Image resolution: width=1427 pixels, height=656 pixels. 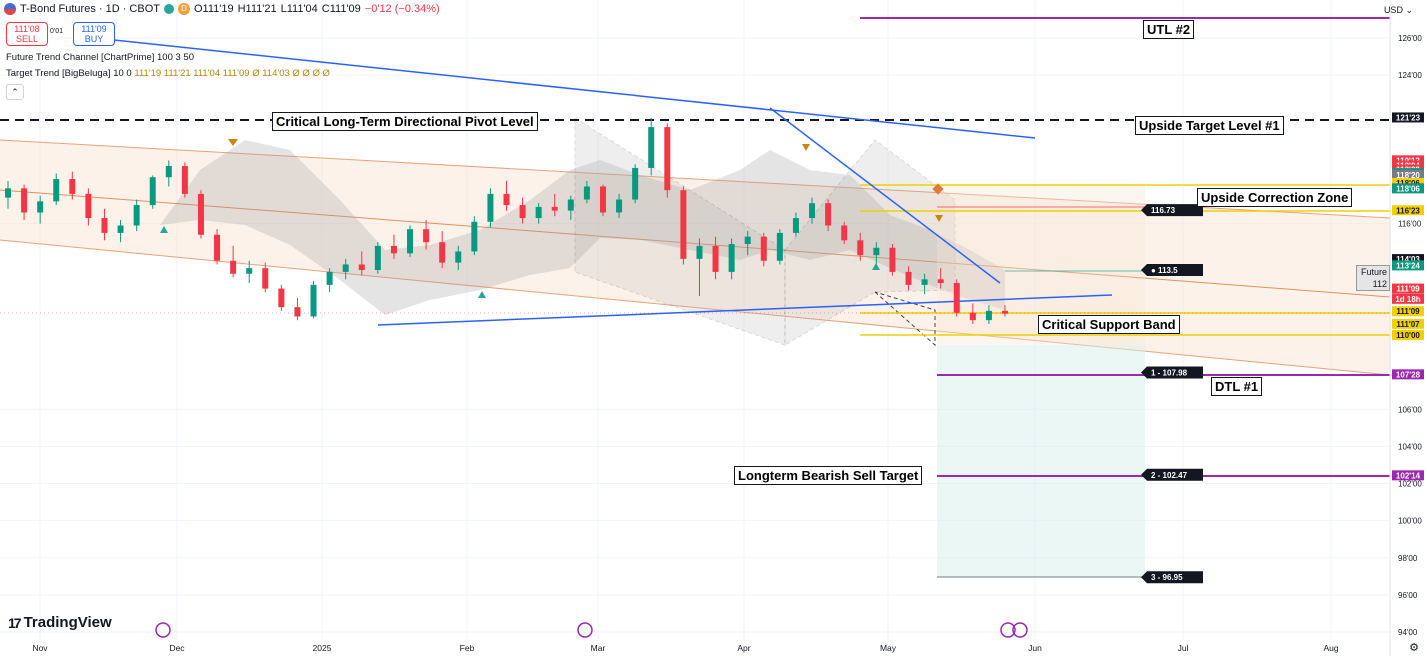 I want to click on price-tag: 110'00, so click(x=1408, y=335).